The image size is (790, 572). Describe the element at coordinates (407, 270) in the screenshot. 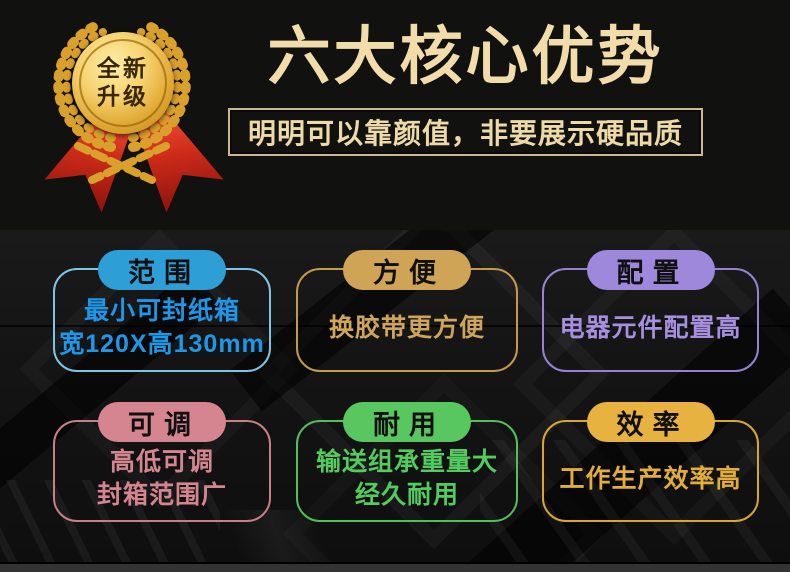

I see `advantage-tag-convenience: 方便` at that location.